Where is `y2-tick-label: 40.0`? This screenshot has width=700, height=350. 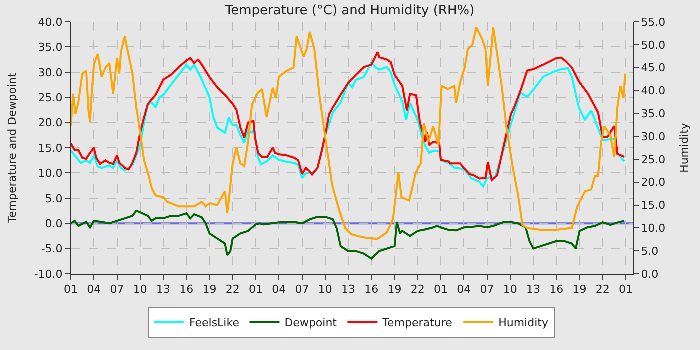
y2-tick-label: 40.0 is located at coordinates (653, 91).